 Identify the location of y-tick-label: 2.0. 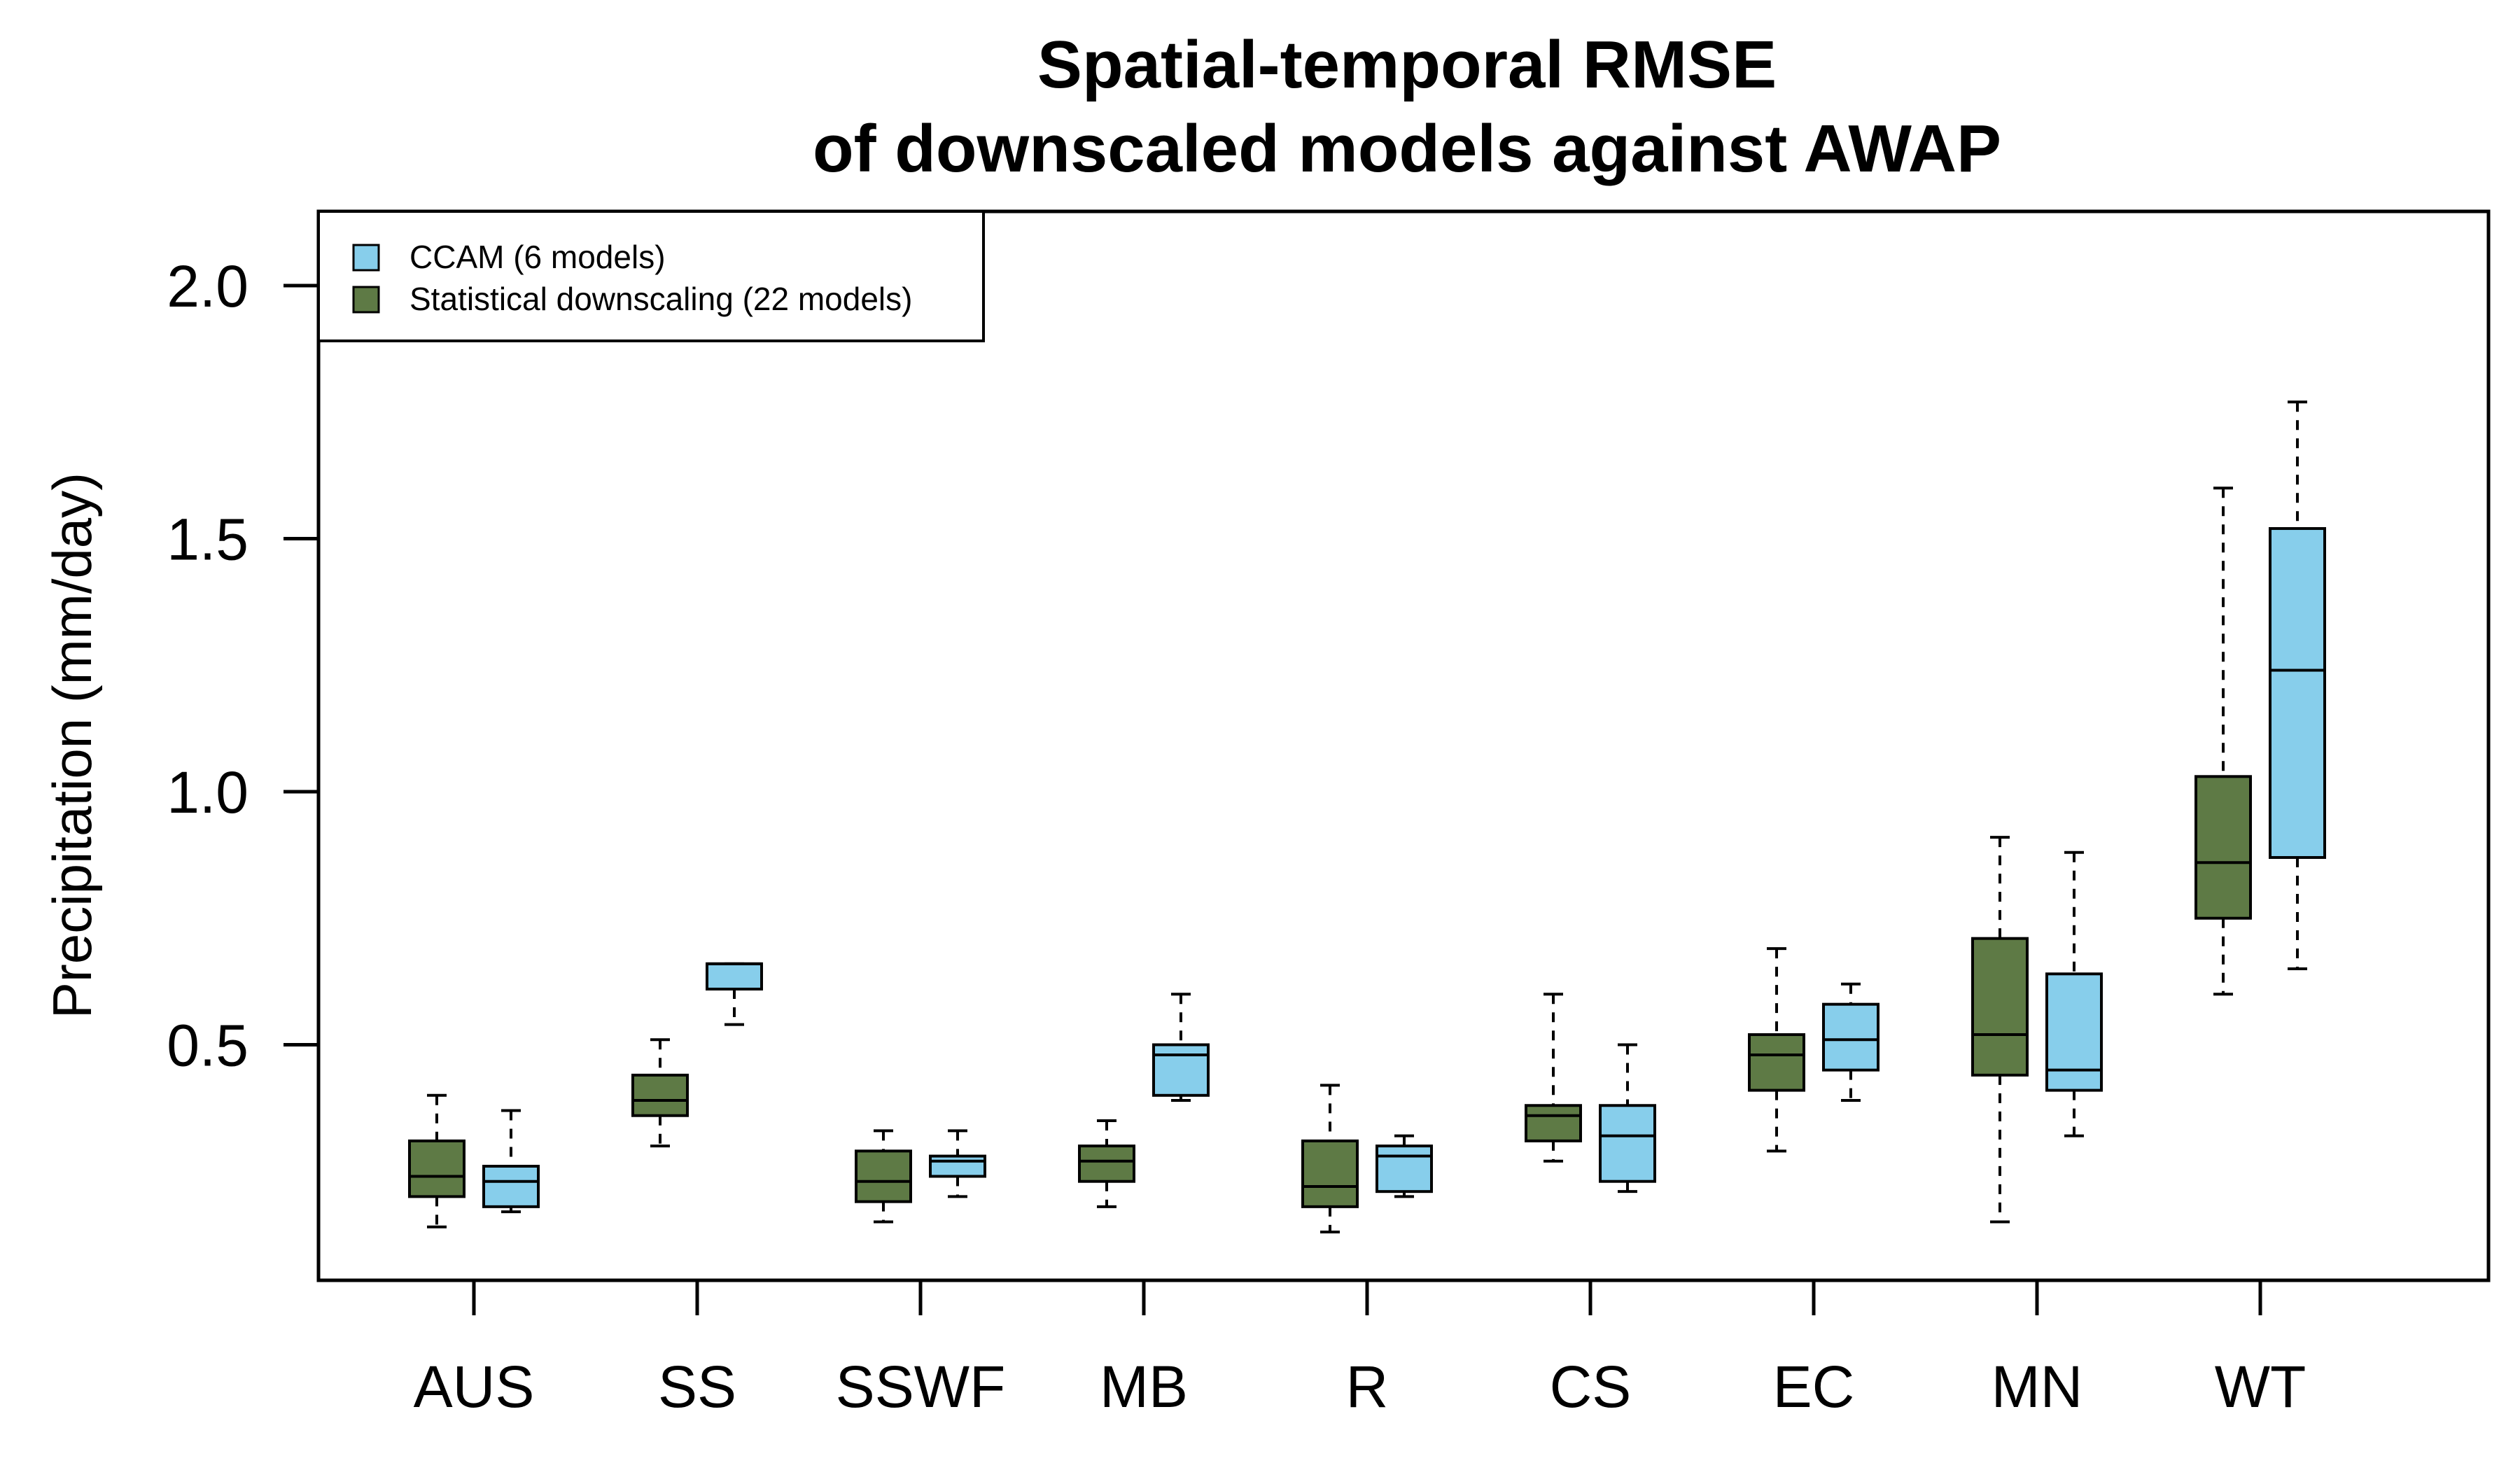
(207, 286).